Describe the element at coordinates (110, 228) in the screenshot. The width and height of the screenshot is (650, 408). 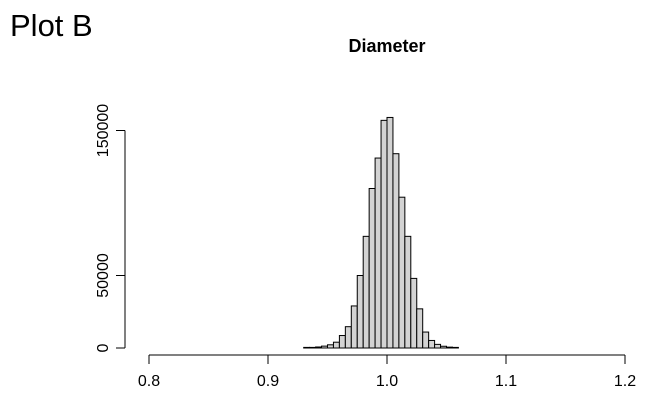
I see `y-axis: 0 50000 150000` at that location.